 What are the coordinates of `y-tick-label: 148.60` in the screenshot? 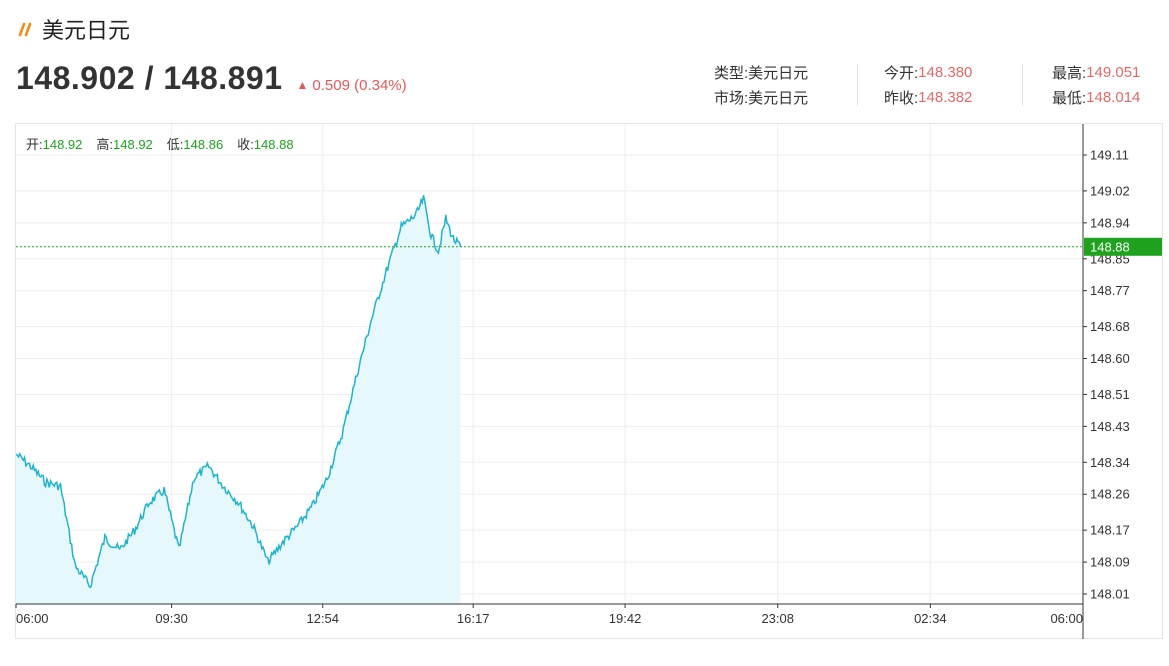 It's located at (1110, 358).